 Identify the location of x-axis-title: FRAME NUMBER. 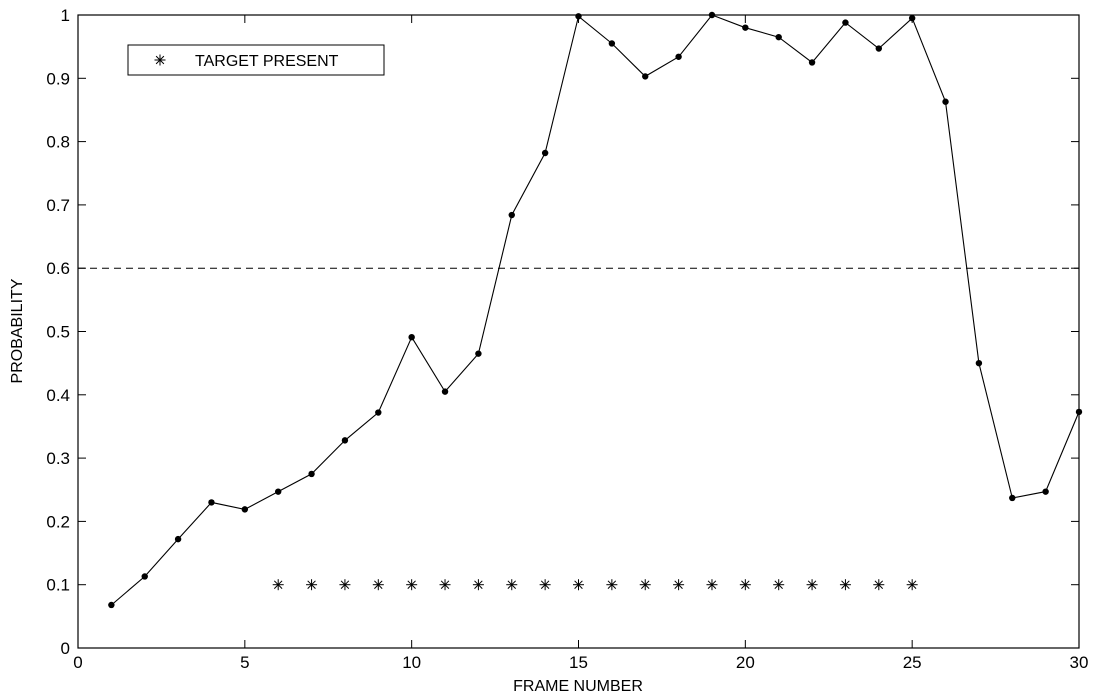
(578, 686).